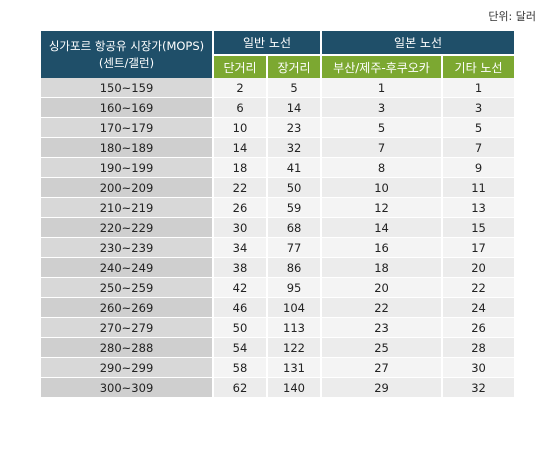 This screenshot has width=550, height=450. Describe the element at coordinates (239, 387) in the screenshot. I see `short-haul-cell: 62` at that location.